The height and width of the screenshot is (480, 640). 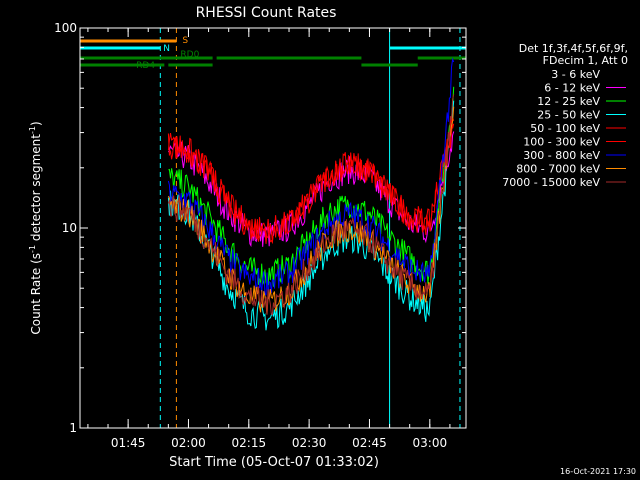 I want to click on x-tick-label: 02:00, so click(x=188, y=443).